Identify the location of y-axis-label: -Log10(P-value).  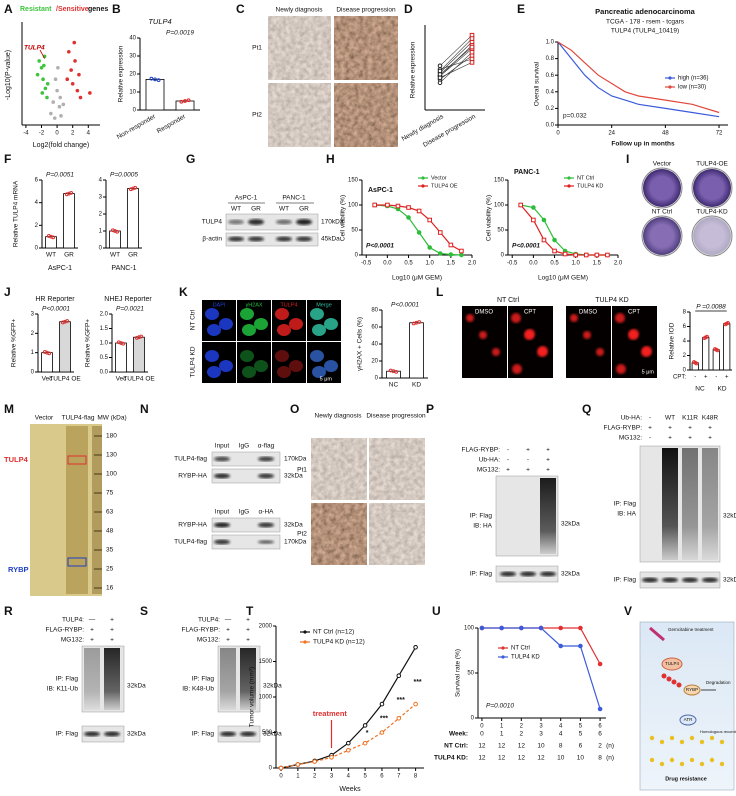
(8, 75).